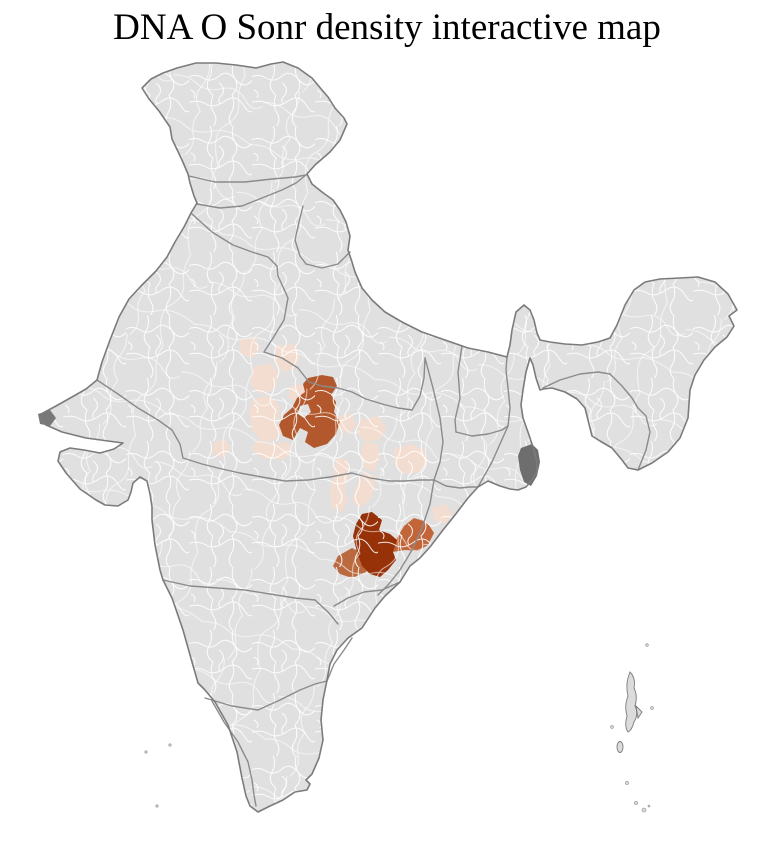 This screenshot has width=774, height=852. What do you see at coordinates (387, 27) in the screenshot?
I see `page-title: DNA O Sonr density interactive map` at bounding box center [387, 27].